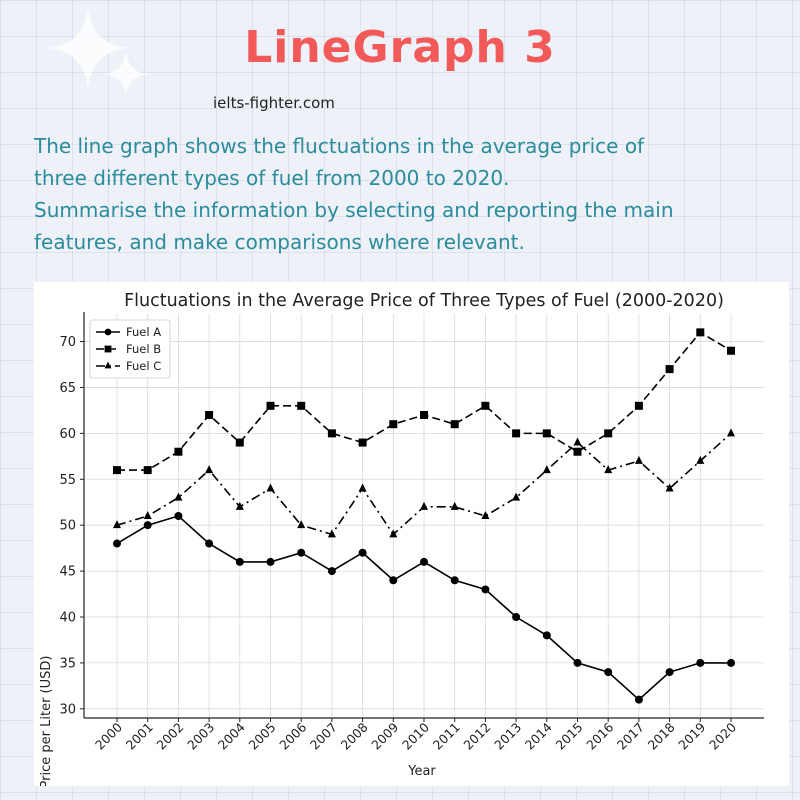 Image resolution: width=800 pixels, height=800 pixels. What do you see at coordinates (67, 434) in the screenshot?
I see `y-tick-label: 60` at bounding box center [67, 434].